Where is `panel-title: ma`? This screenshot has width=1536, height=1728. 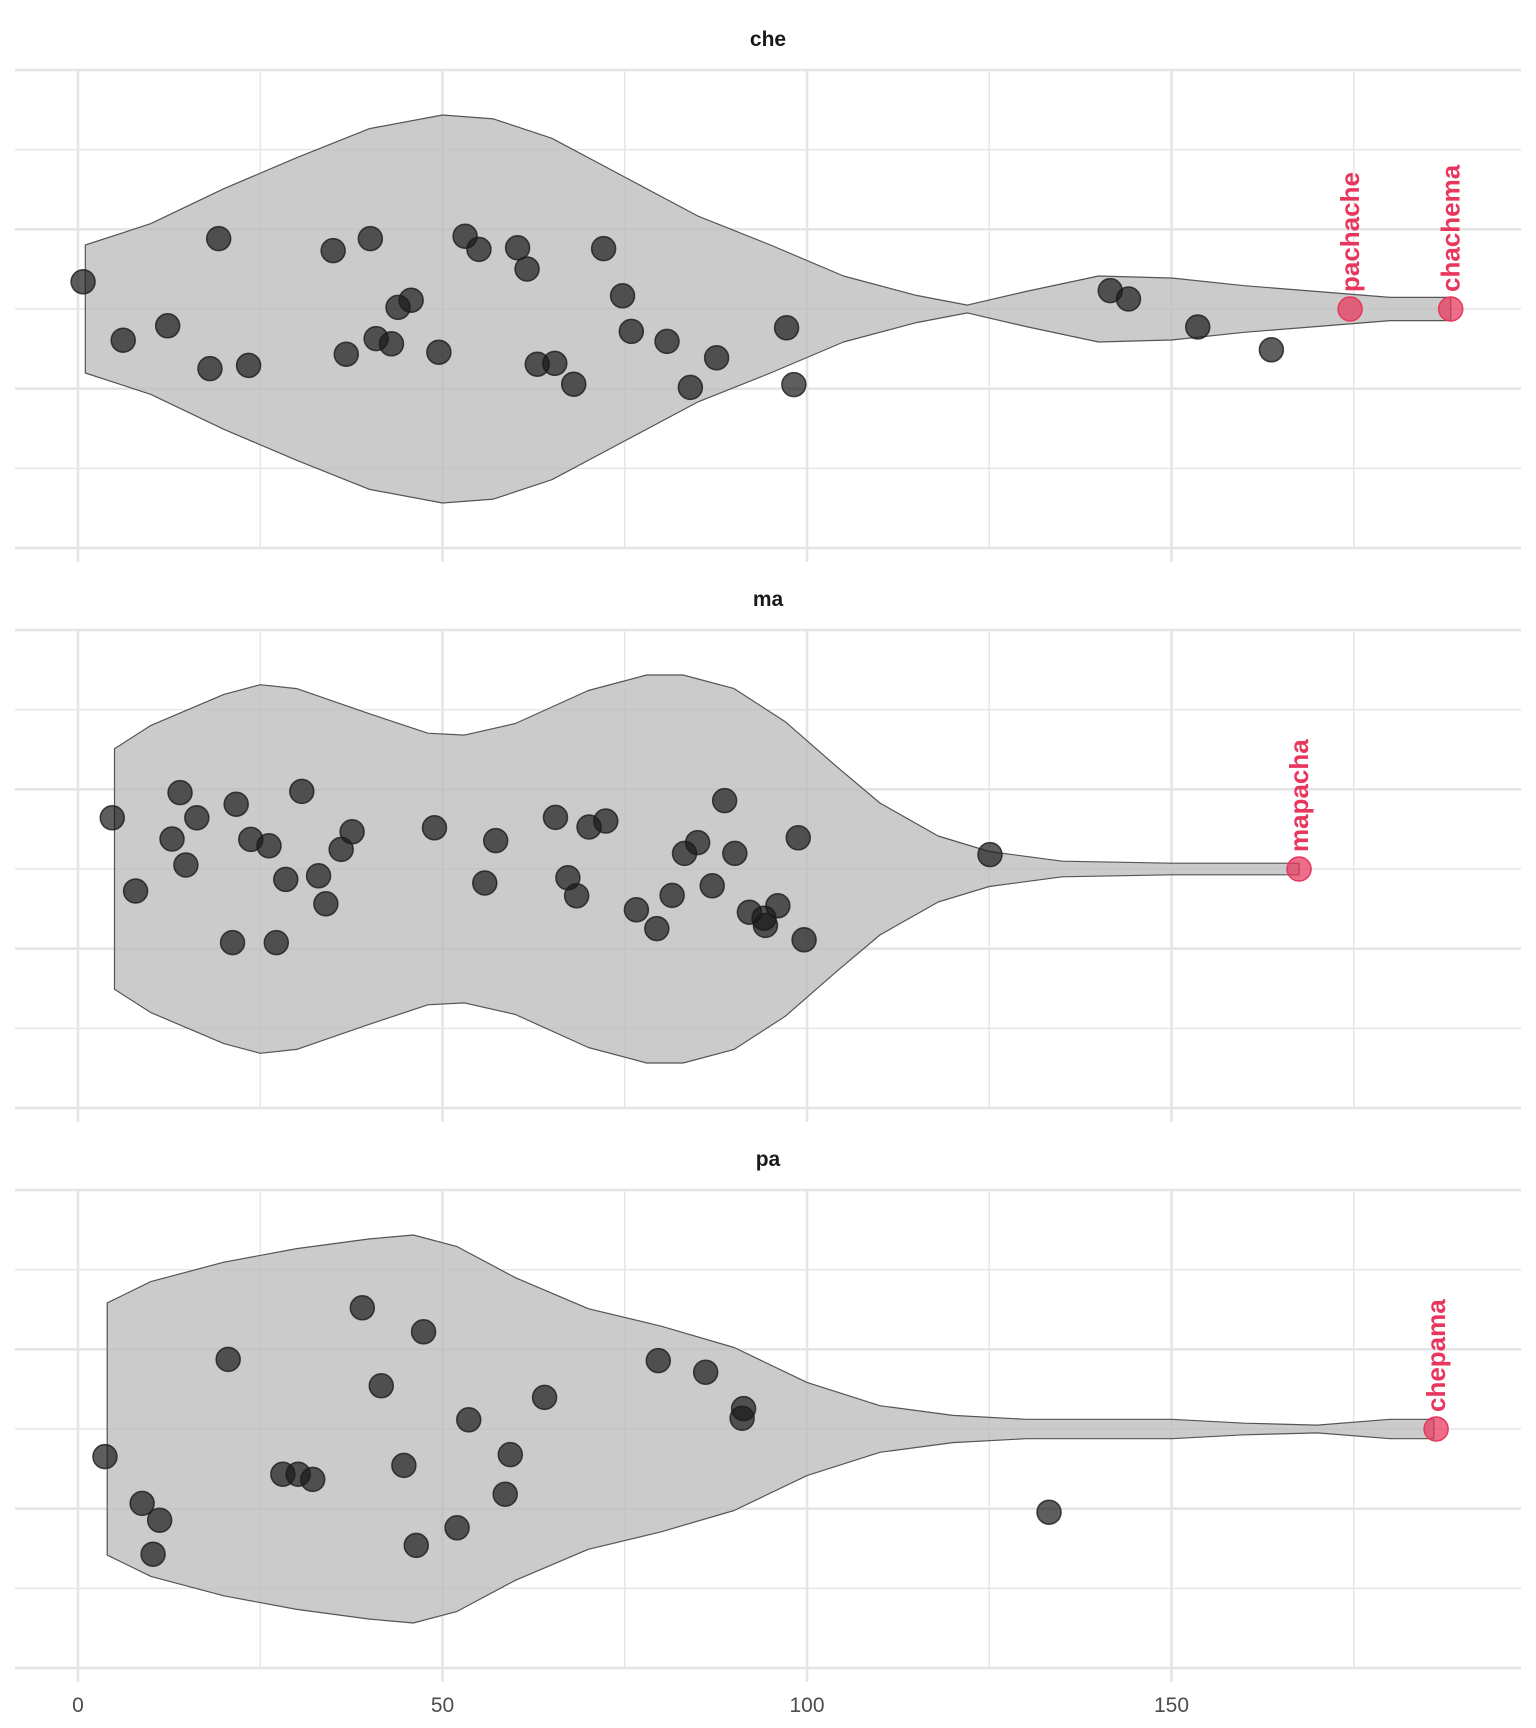 panel-title: ma is located at coordinates (768, 599).